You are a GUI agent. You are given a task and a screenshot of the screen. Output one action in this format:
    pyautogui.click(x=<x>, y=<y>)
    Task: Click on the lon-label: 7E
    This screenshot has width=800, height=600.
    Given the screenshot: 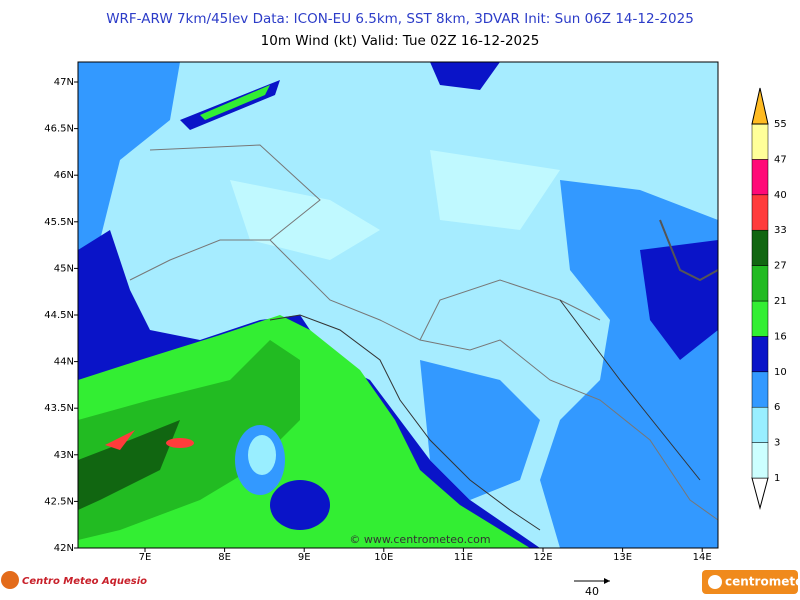 What is the action you would take?
    pyautogui.click(x=145, y=557)
    